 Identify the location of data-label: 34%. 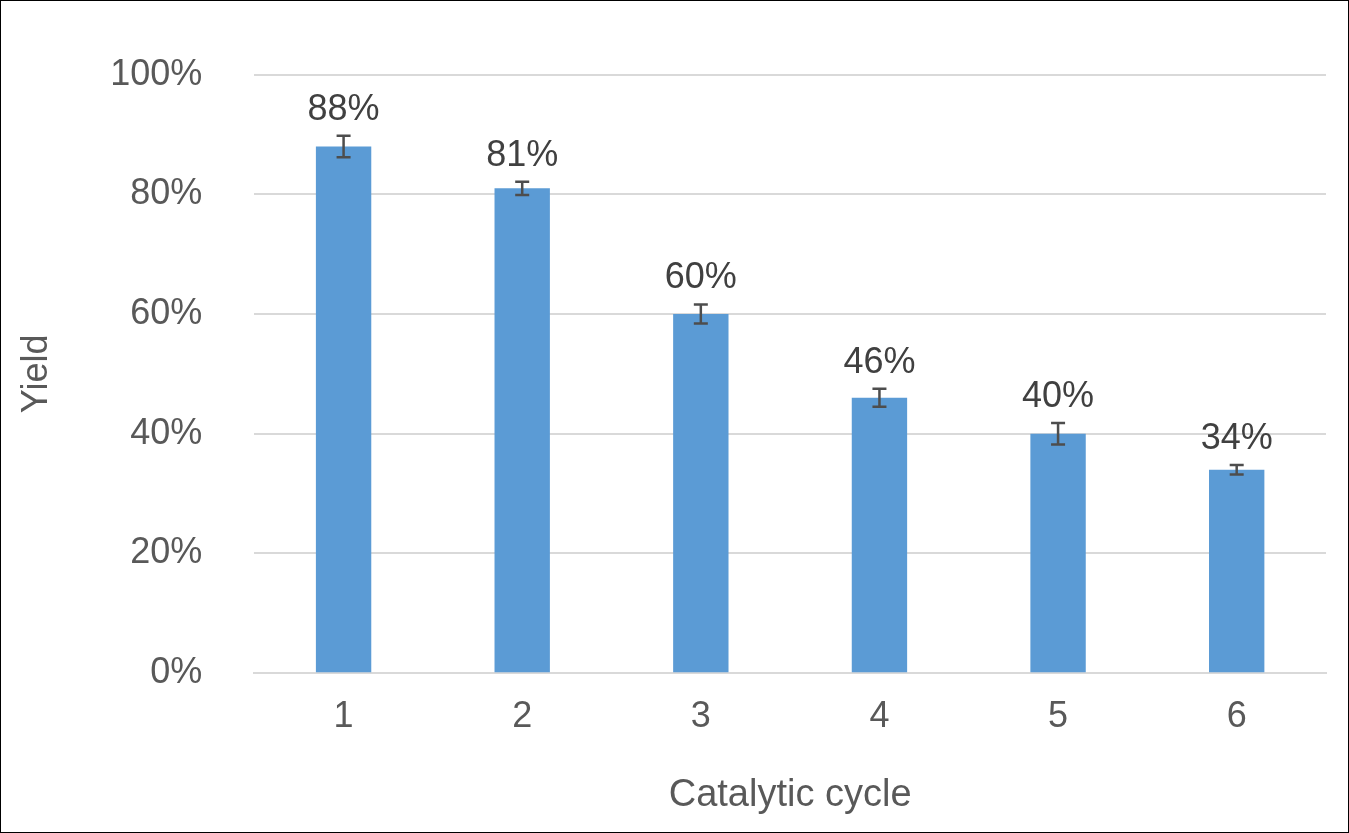
(1236, 436).